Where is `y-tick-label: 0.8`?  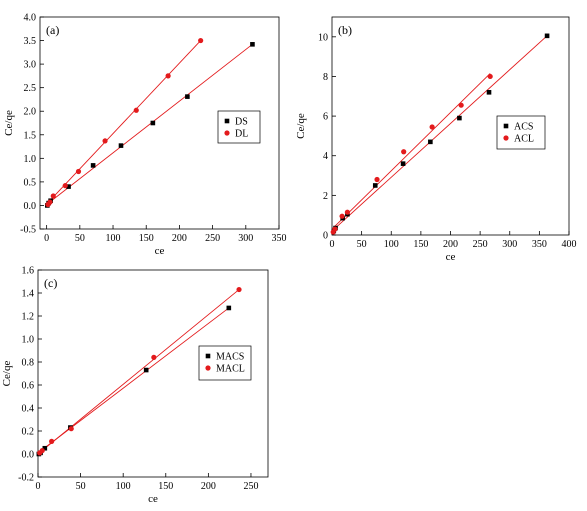 y-tick-label: 0.8 is located at coordinates (28, 363).